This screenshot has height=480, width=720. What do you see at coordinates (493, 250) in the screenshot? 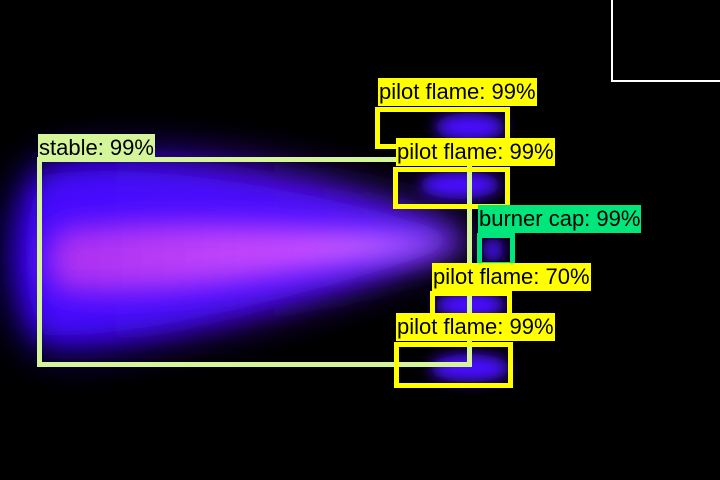
I see `burner-cap-glow` at bounding box center [493, 250].